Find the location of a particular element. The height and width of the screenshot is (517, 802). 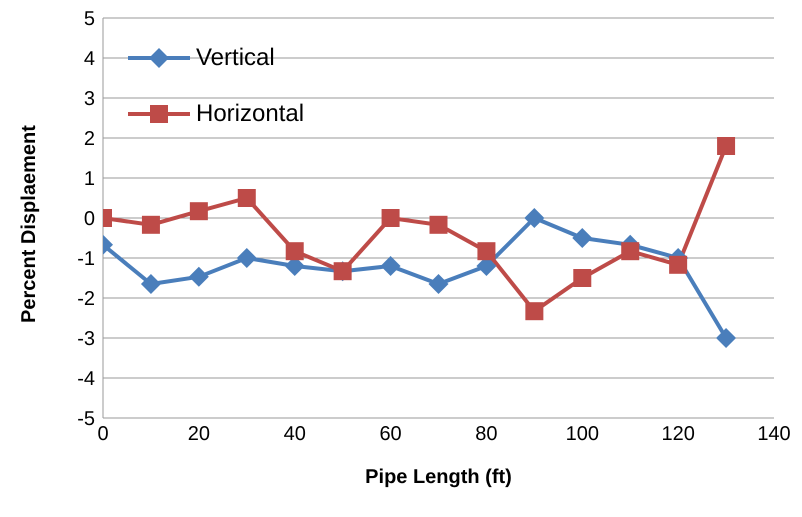

y-tick-label: -2 is located at coordinates (86, 299).